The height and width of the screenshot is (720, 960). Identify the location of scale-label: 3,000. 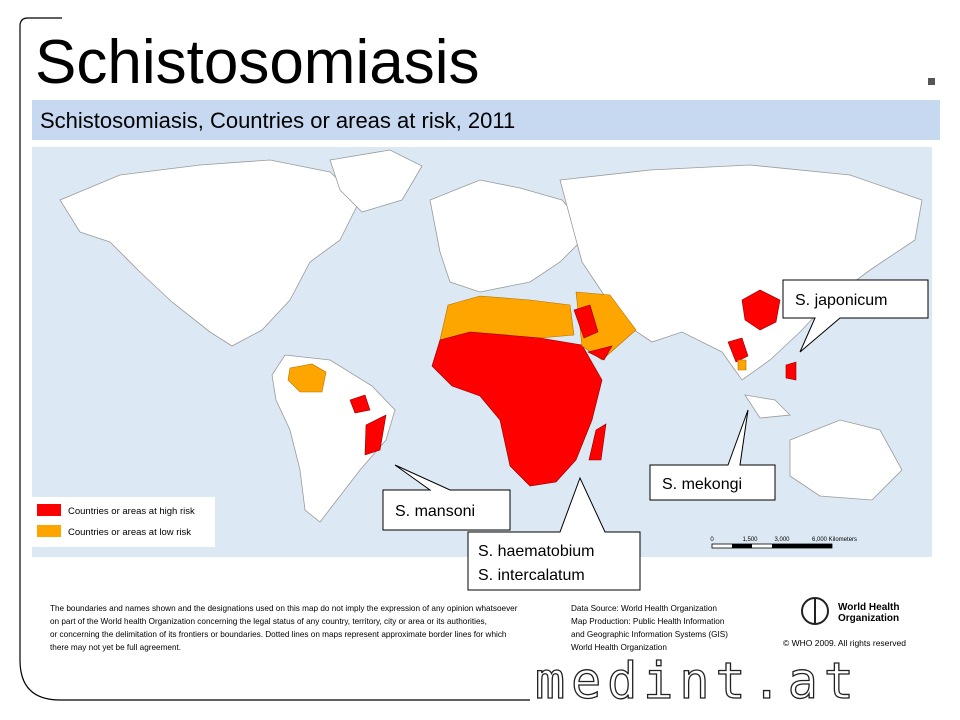
(782, 540).